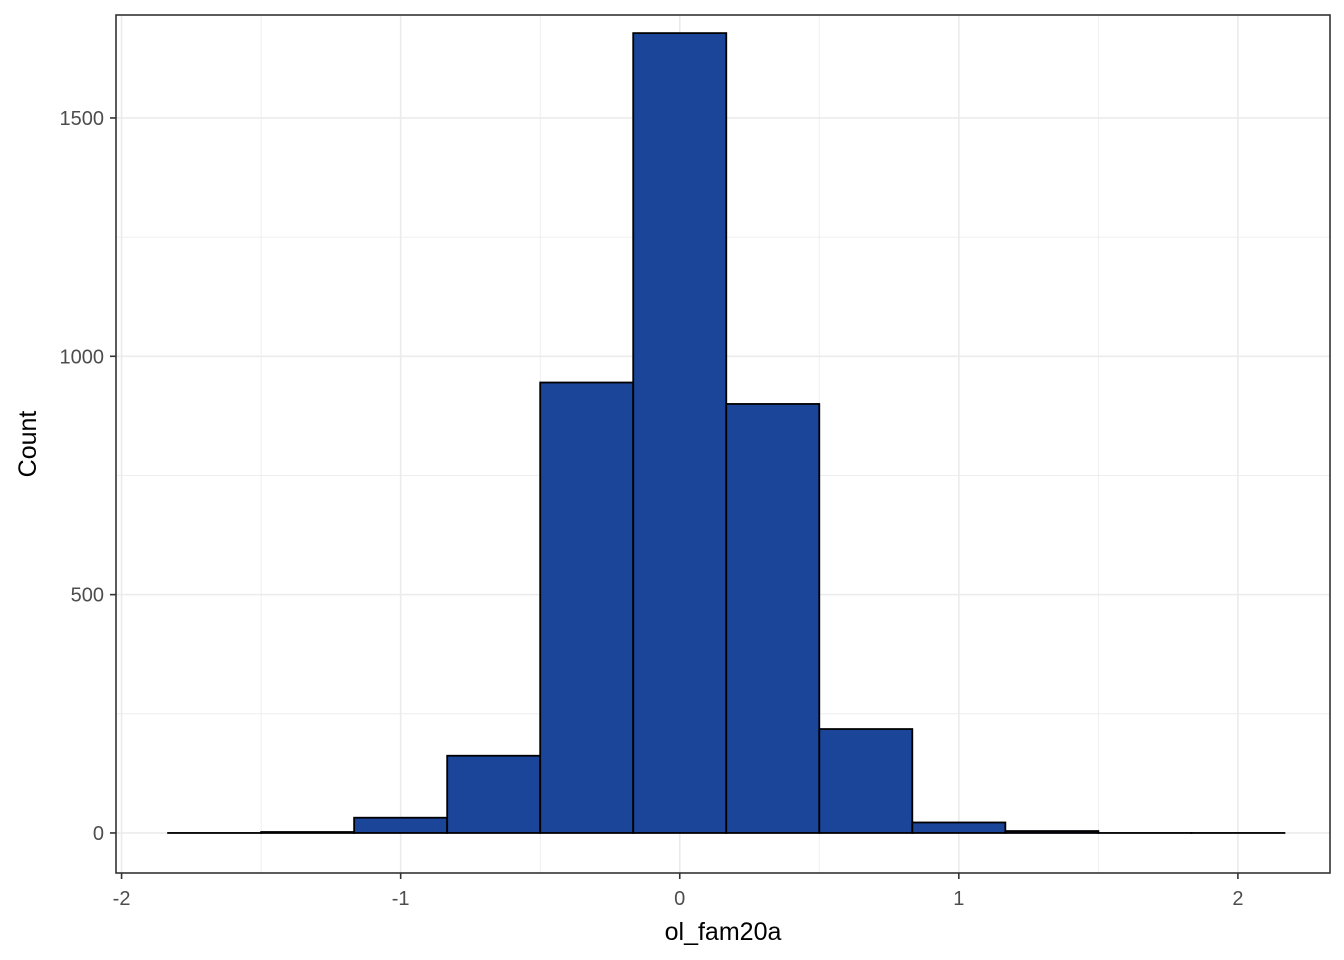 Image resolution: width=1344 pixels, height=960 pixels. I want to click on x-axis: -2 -1 0 1 2, so click(678, 891).